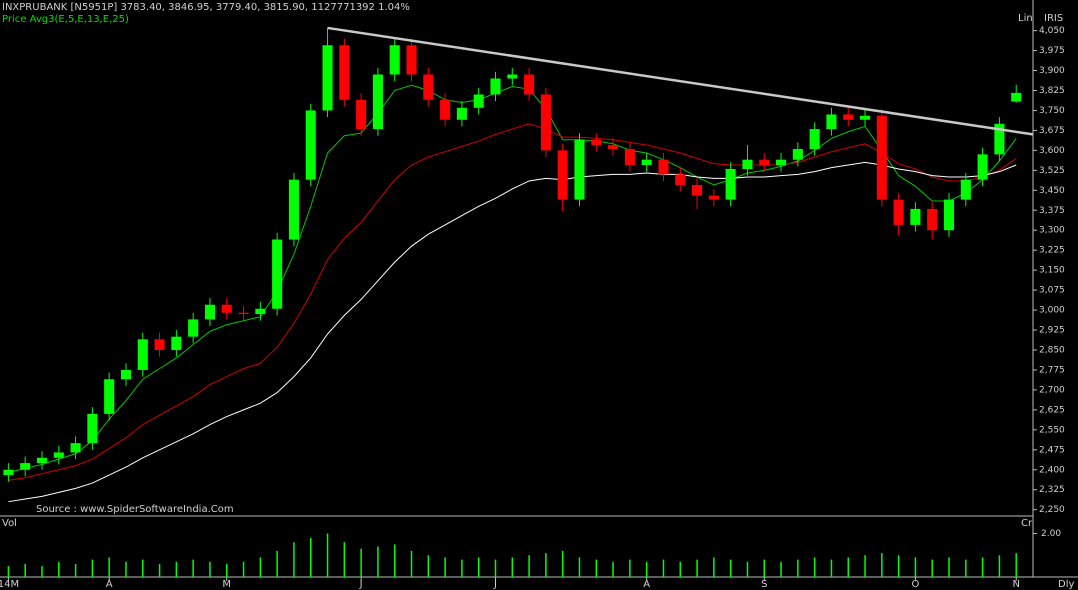 This screenshot has height=590, width=1078. I want to click on y-tick-label: 2,850, so click(1052, 350).